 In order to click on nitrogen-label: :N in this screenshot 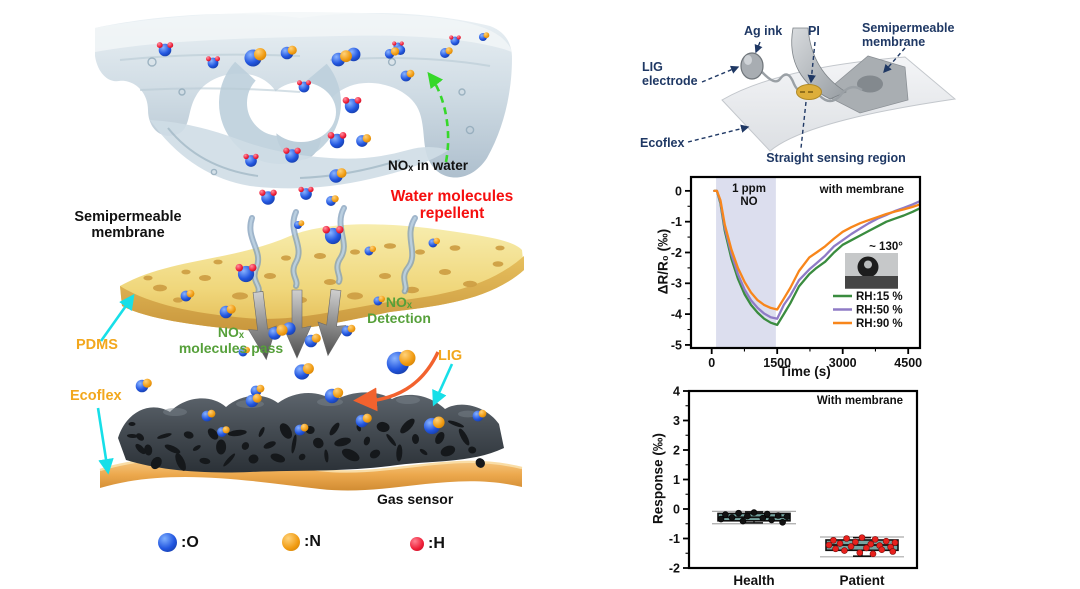, I will do `click(312, 541)`.